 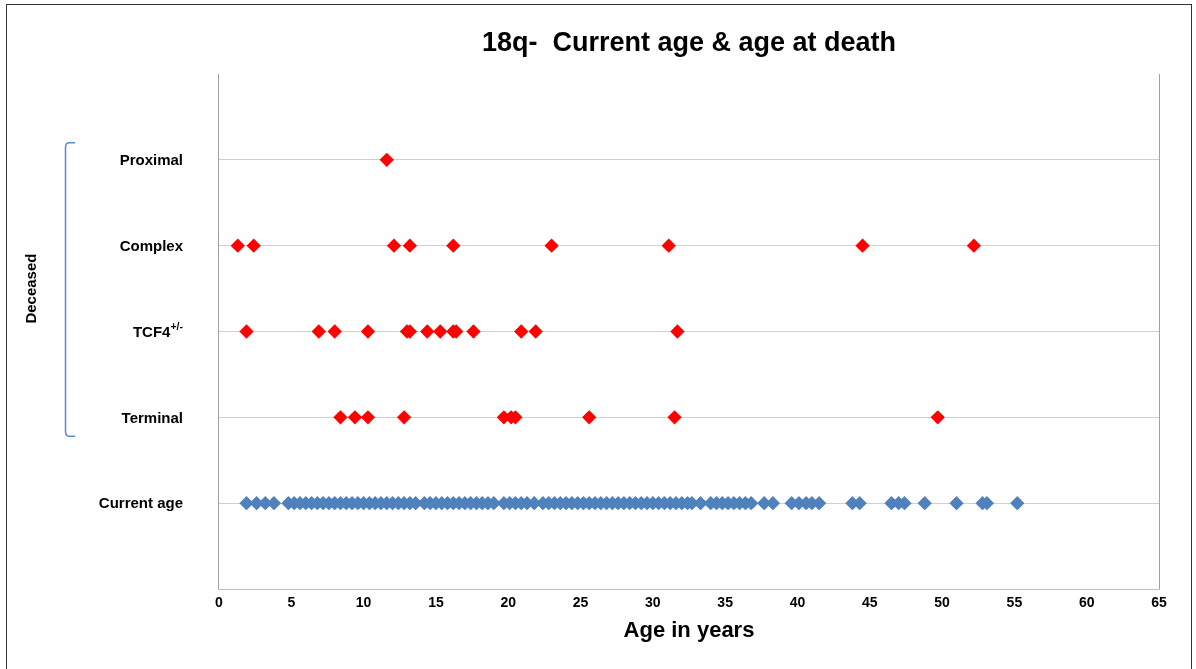 I want to click on x-axis-title: Age in years, so click(x=689, y=629).